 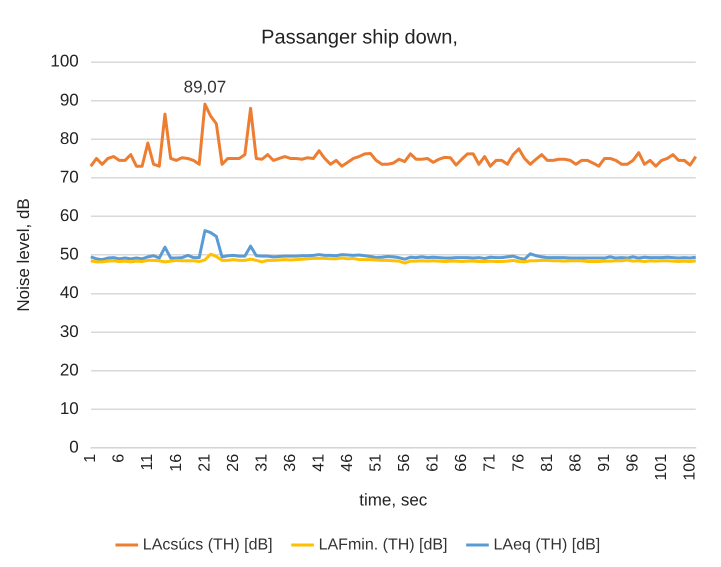 I want to click on legend-label: LAeq (TH) [dB], so click(x=547, y=545).